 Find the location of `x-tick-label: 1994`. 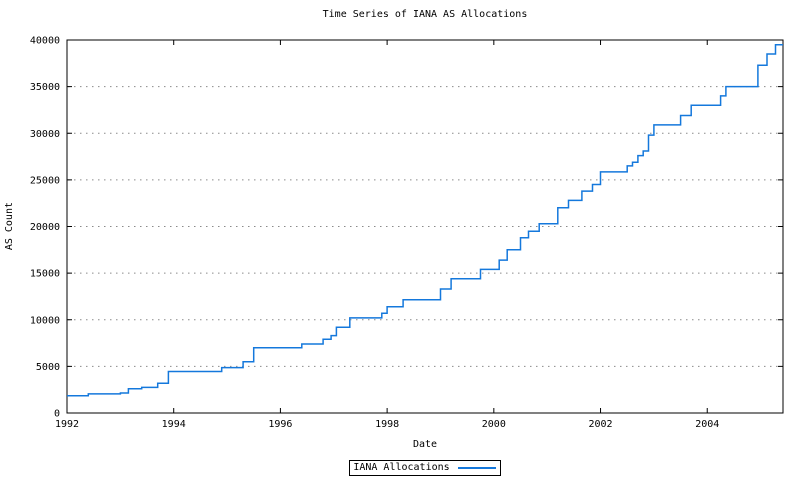

x-tick-label: 1994 is located at coordinates (174, 424).